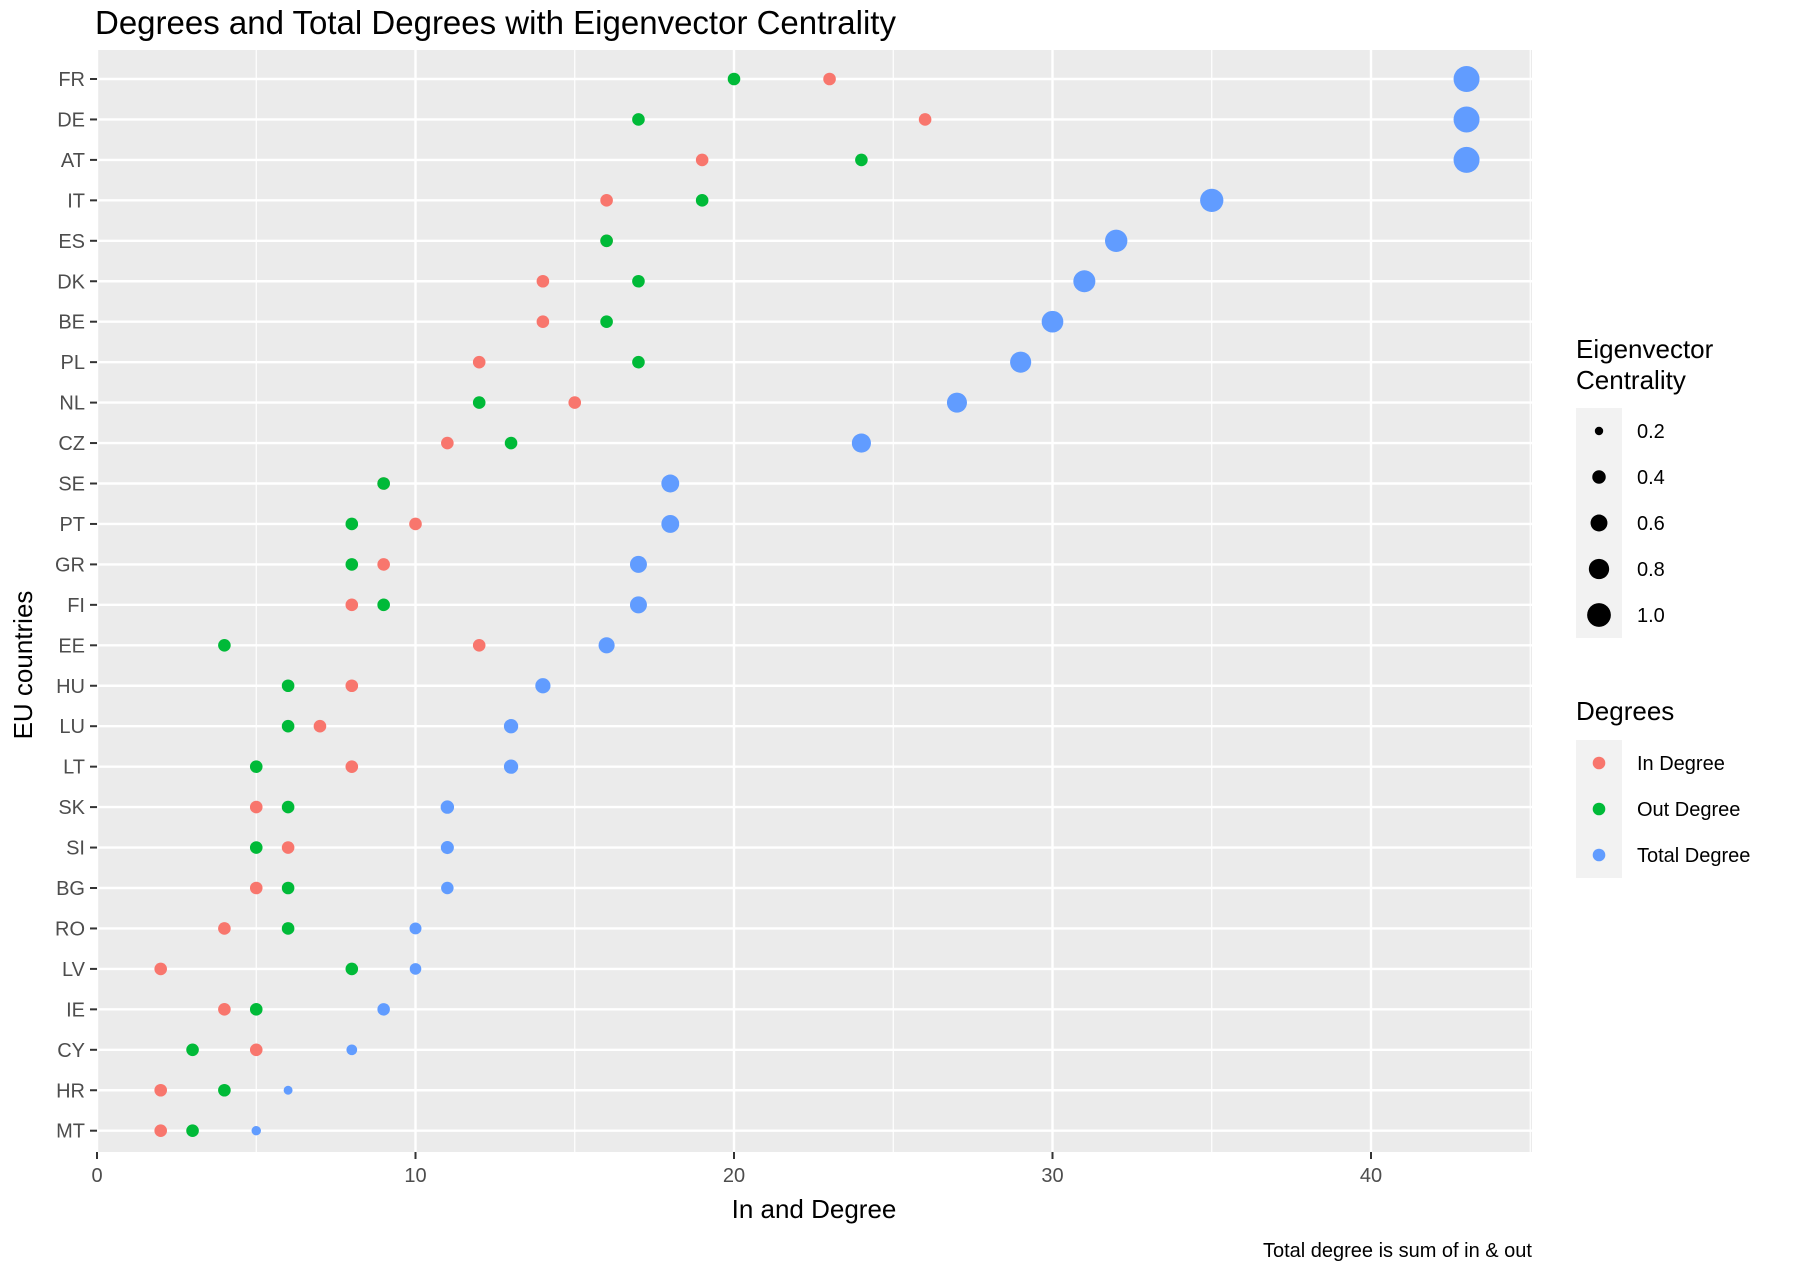 This screenshot has height=1264, width=1802. What do you see at coordinates (1688, 810) in the screenshot?
I see `color-legend-label: Out Degree` at bounding box center [1688, 810].